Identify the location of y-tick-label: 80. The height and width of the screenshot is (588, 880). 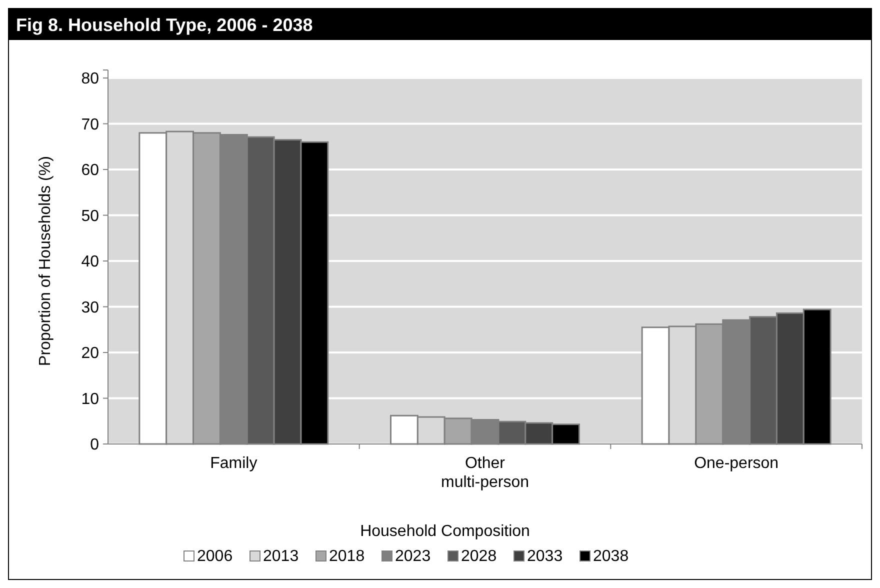
(90, 79).